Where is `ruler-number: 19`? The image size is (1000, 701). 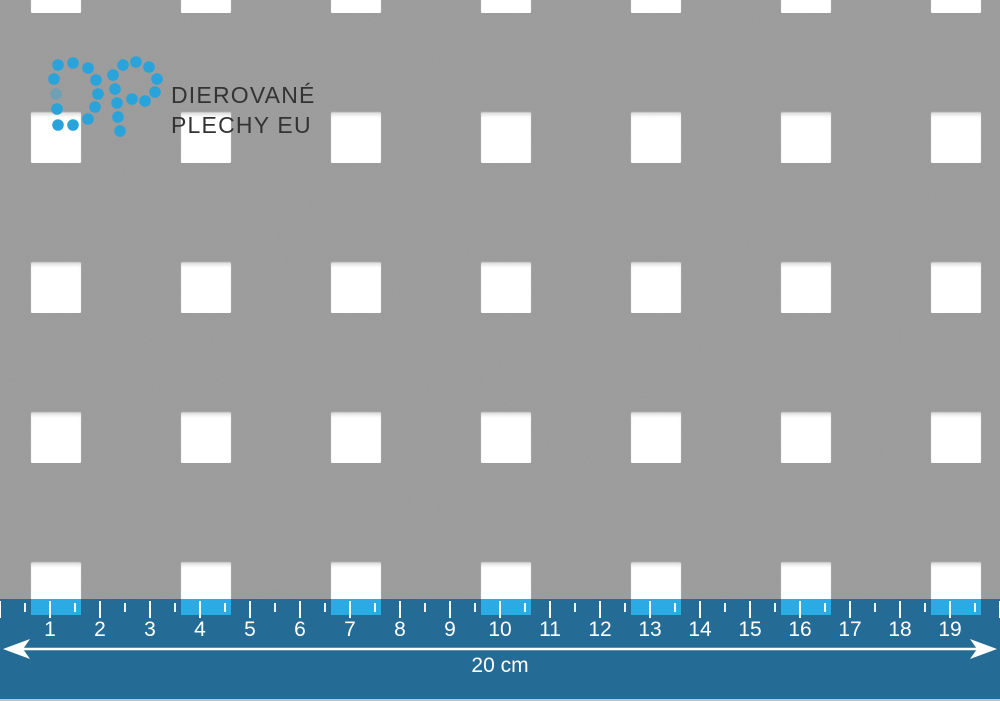 ruler-number: 19 is located at coordinates (950, 629).